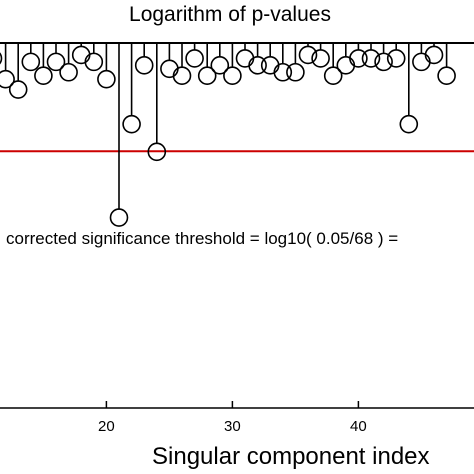 The height and width of the screenshot is (474, 474). Describe the element at coordinates (232, 426) in the screenshot. I see `x-tick-label: 30` at that location.